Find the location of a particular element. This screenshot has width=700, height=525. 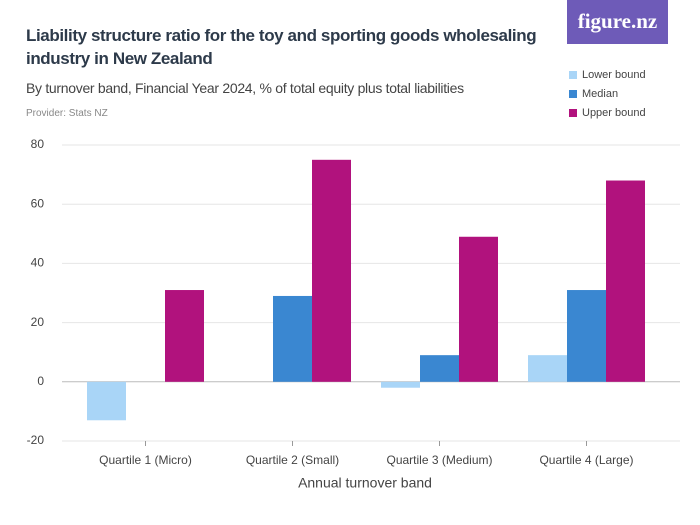

y-tick-label: 80 is located at coordinates (38, 144).